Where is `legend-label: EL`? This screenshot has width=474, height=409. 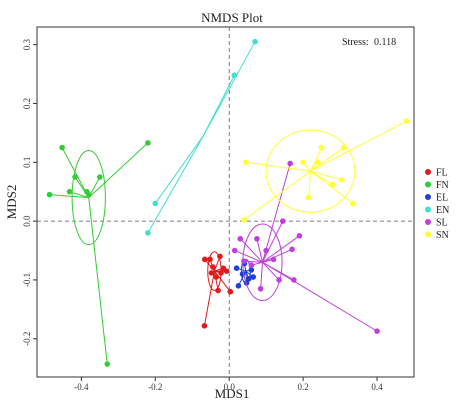
legend-label: EL is located at coordinates (442, 198).